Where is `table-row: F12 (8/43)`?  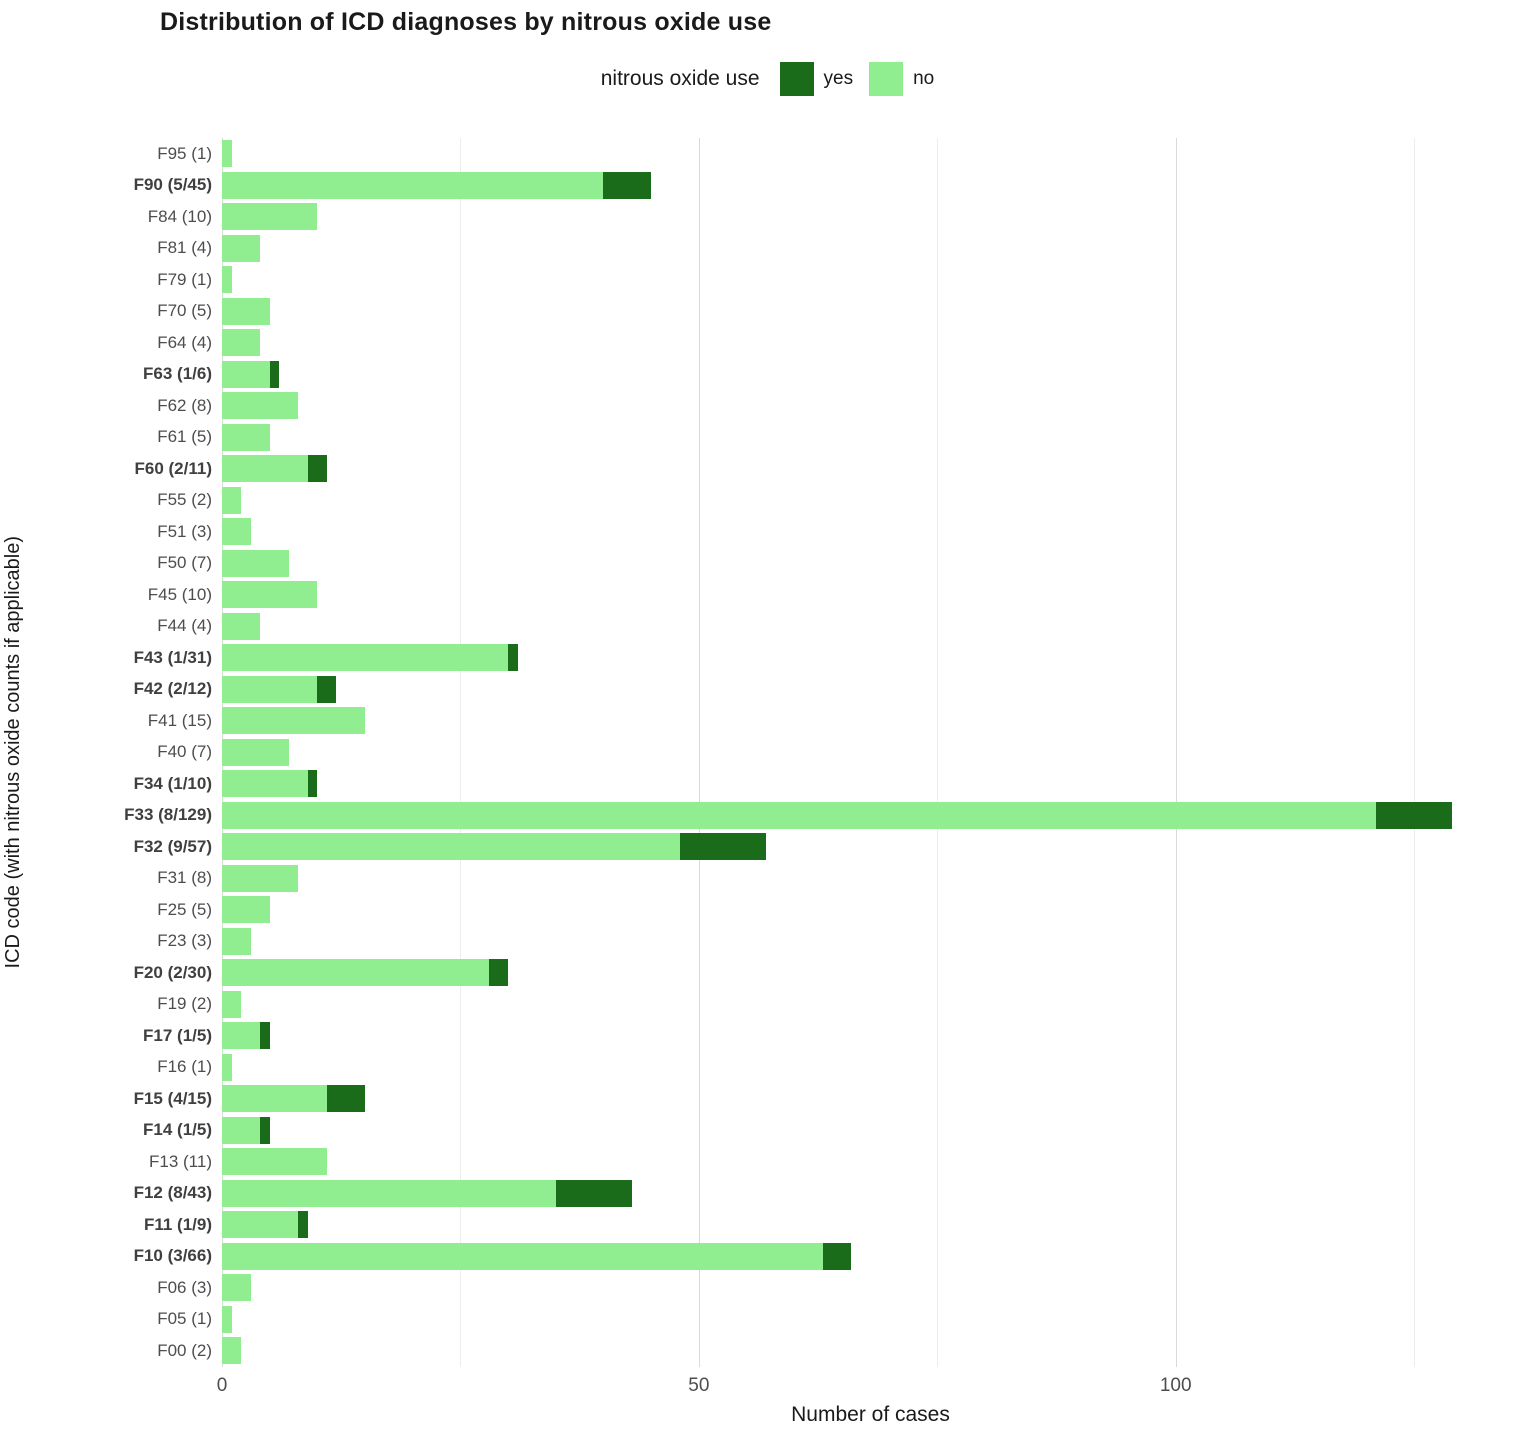 table-row: F12 (8/43) is located at coordinates (767, 1194).